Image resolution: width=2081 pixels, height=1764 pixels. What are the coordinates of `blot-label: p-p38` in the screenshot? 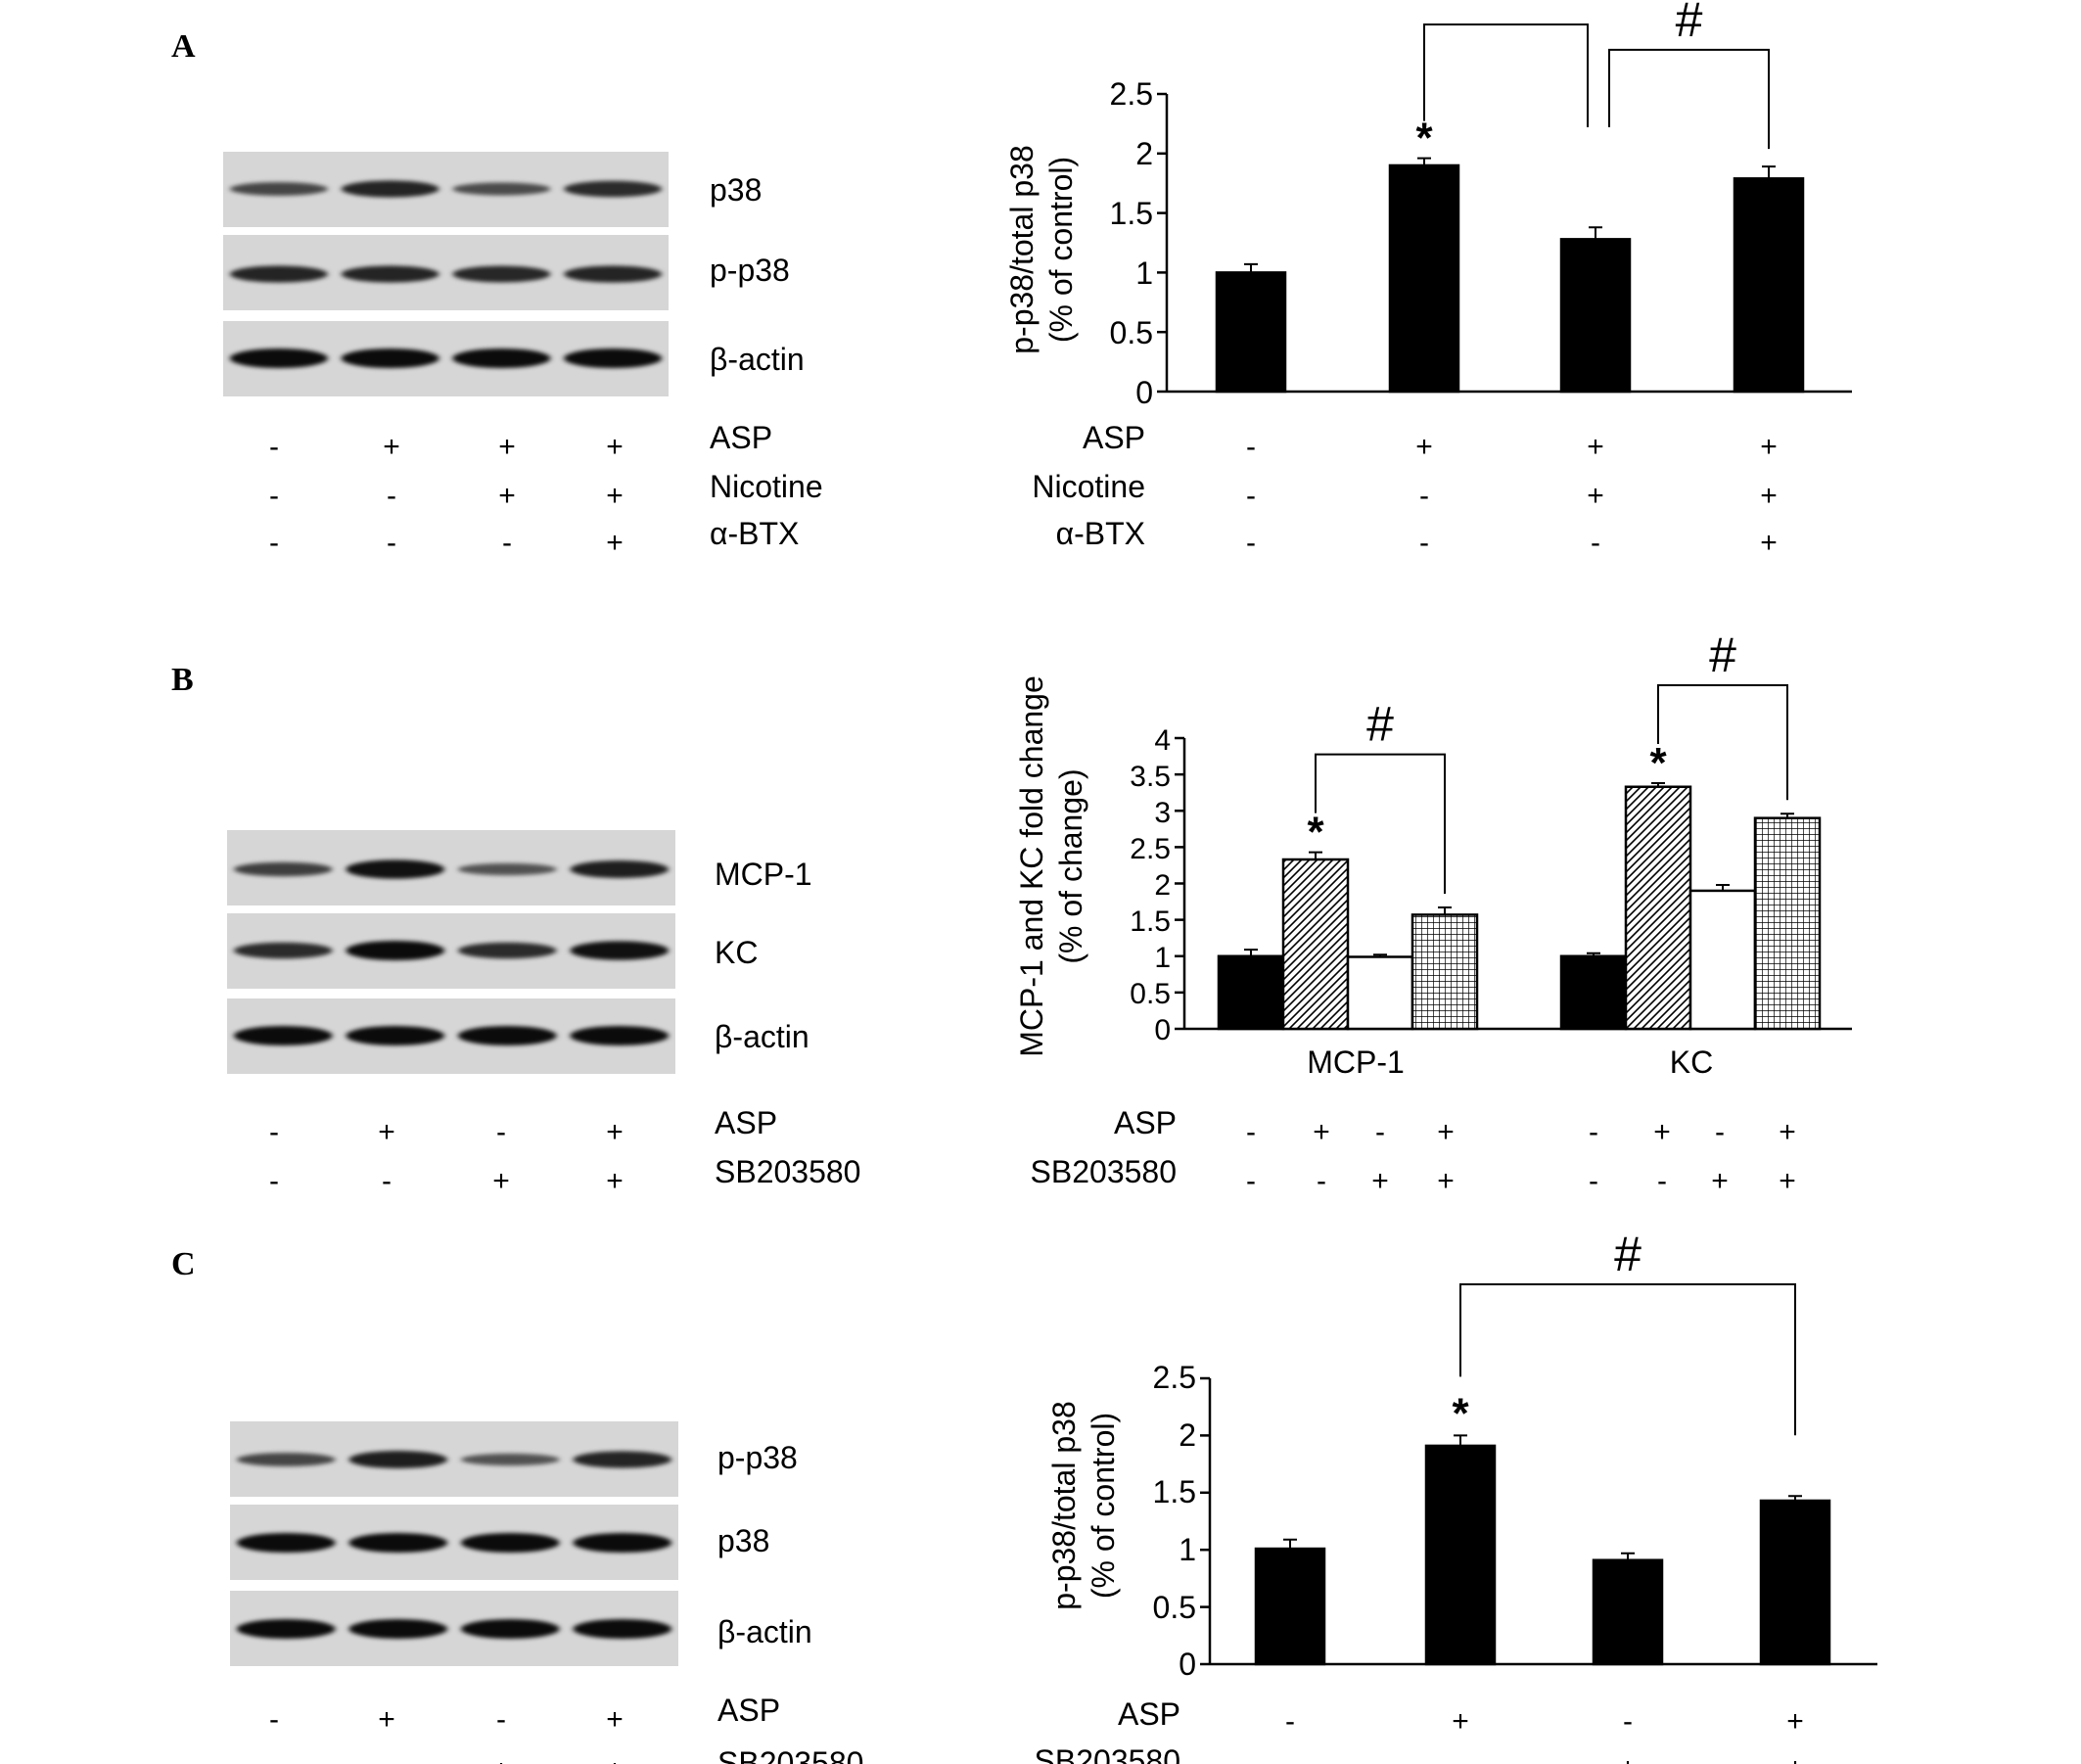 It's located at (757, 1457).